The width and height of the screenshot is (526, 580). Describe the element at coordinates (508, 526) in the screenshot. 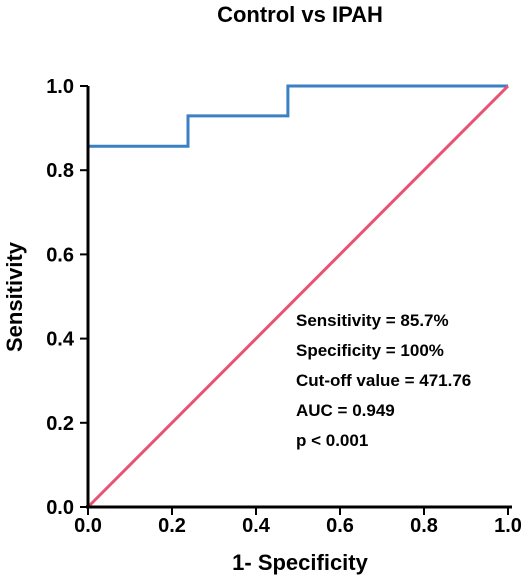

I see `x-tick-label: 1.0` at that location.